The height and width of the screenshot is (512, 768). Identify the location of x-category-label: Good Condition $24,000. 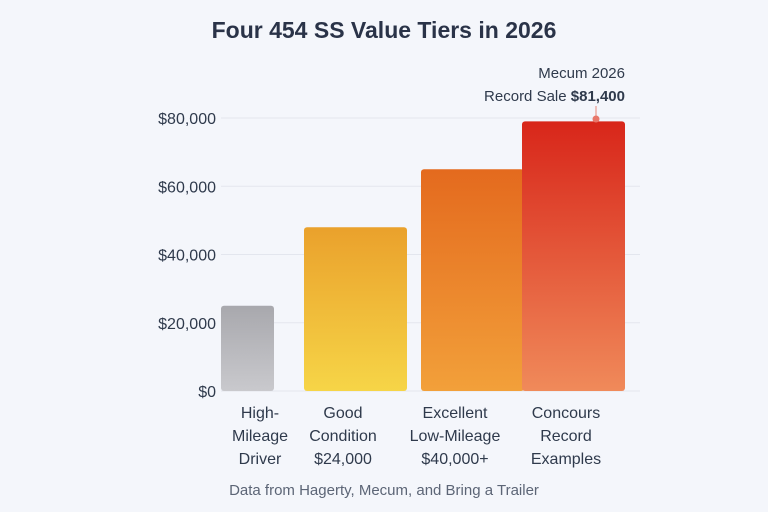
(343, 436).